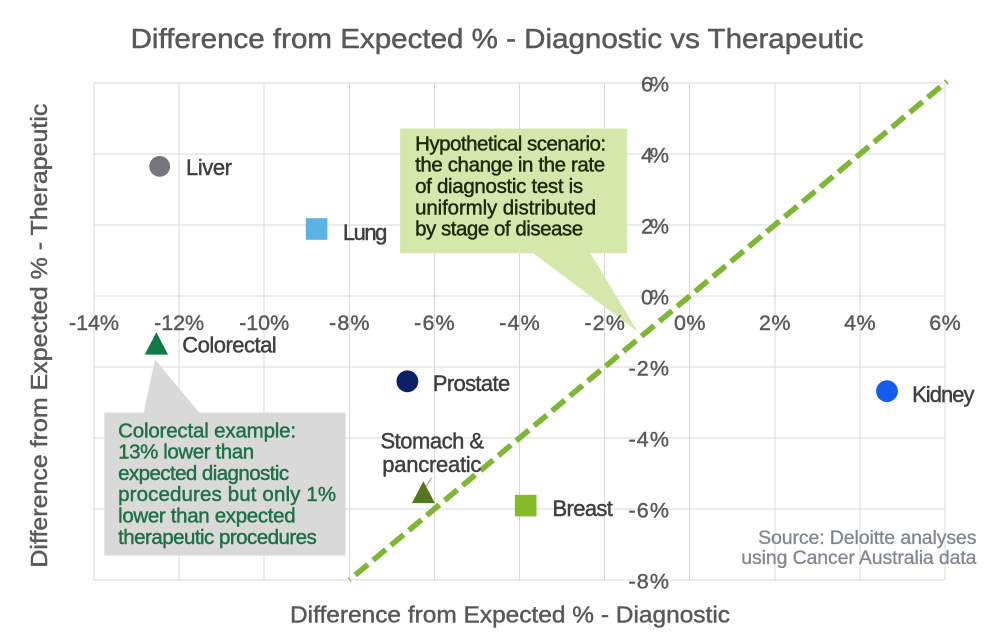 The image size is (1008, 644). Describe the element at coordinates (471, 383) in the screenshot. I see `svg-text: Prostate` at that location.